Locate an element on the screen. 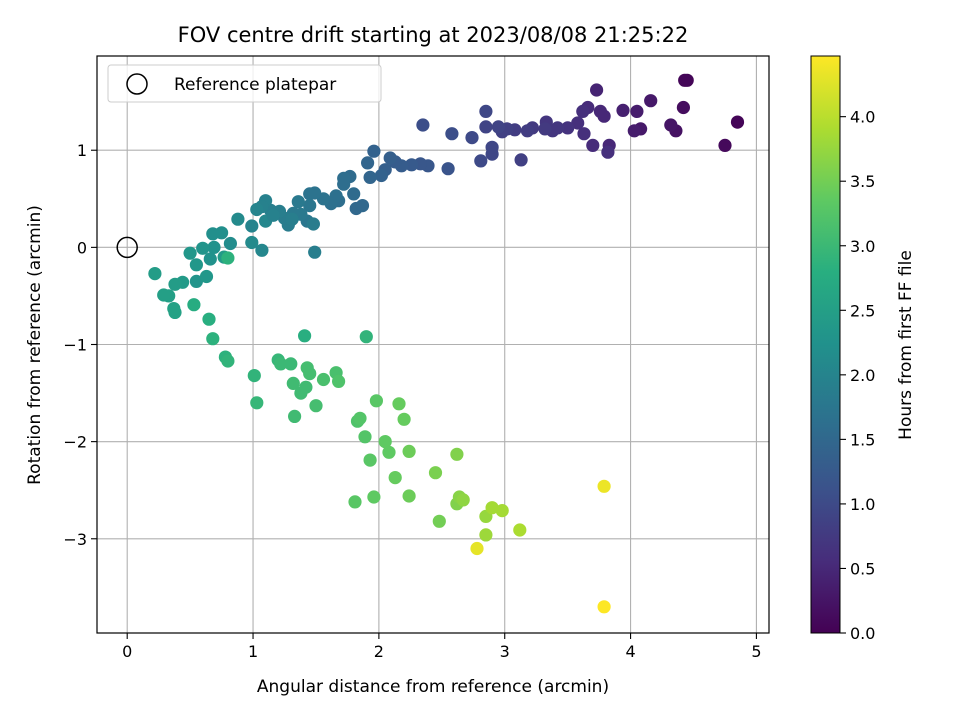 The height and width of the screenshot is (720, 960). x-tick-label: 0 is located at coordinates (127, 651).